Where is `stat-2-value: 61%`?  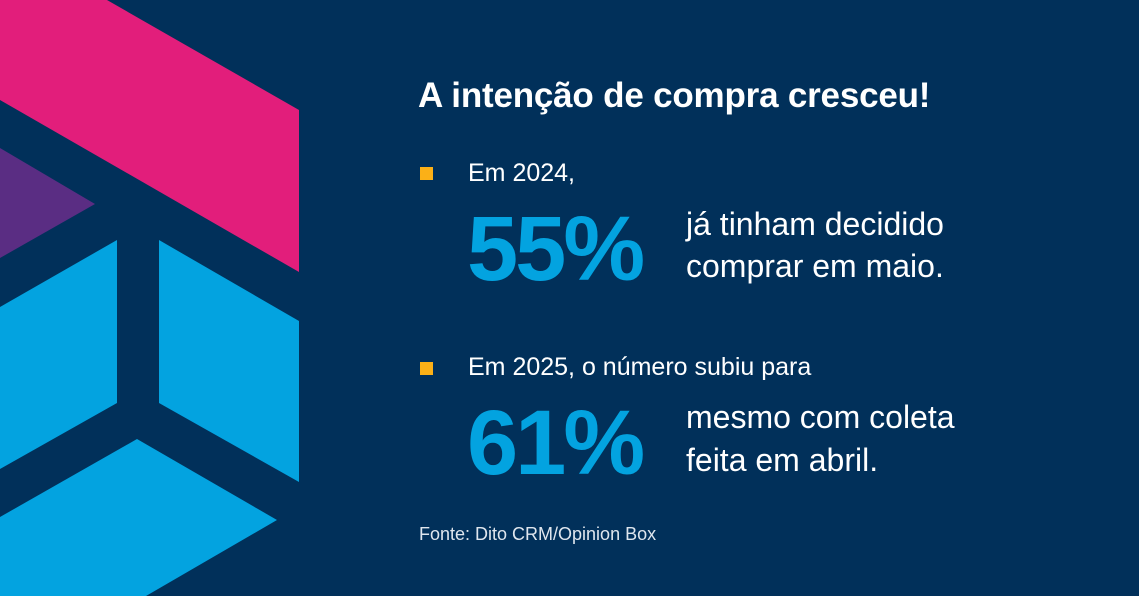 stat-2-value: 61% is located at coordinates (556, 443).